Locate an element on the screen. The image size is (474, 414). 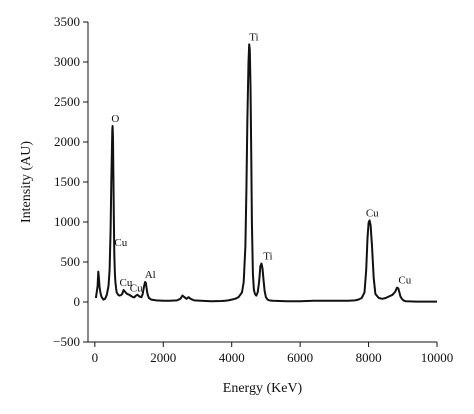
y-tick-label: 500 is located at coordinates (71, 261).